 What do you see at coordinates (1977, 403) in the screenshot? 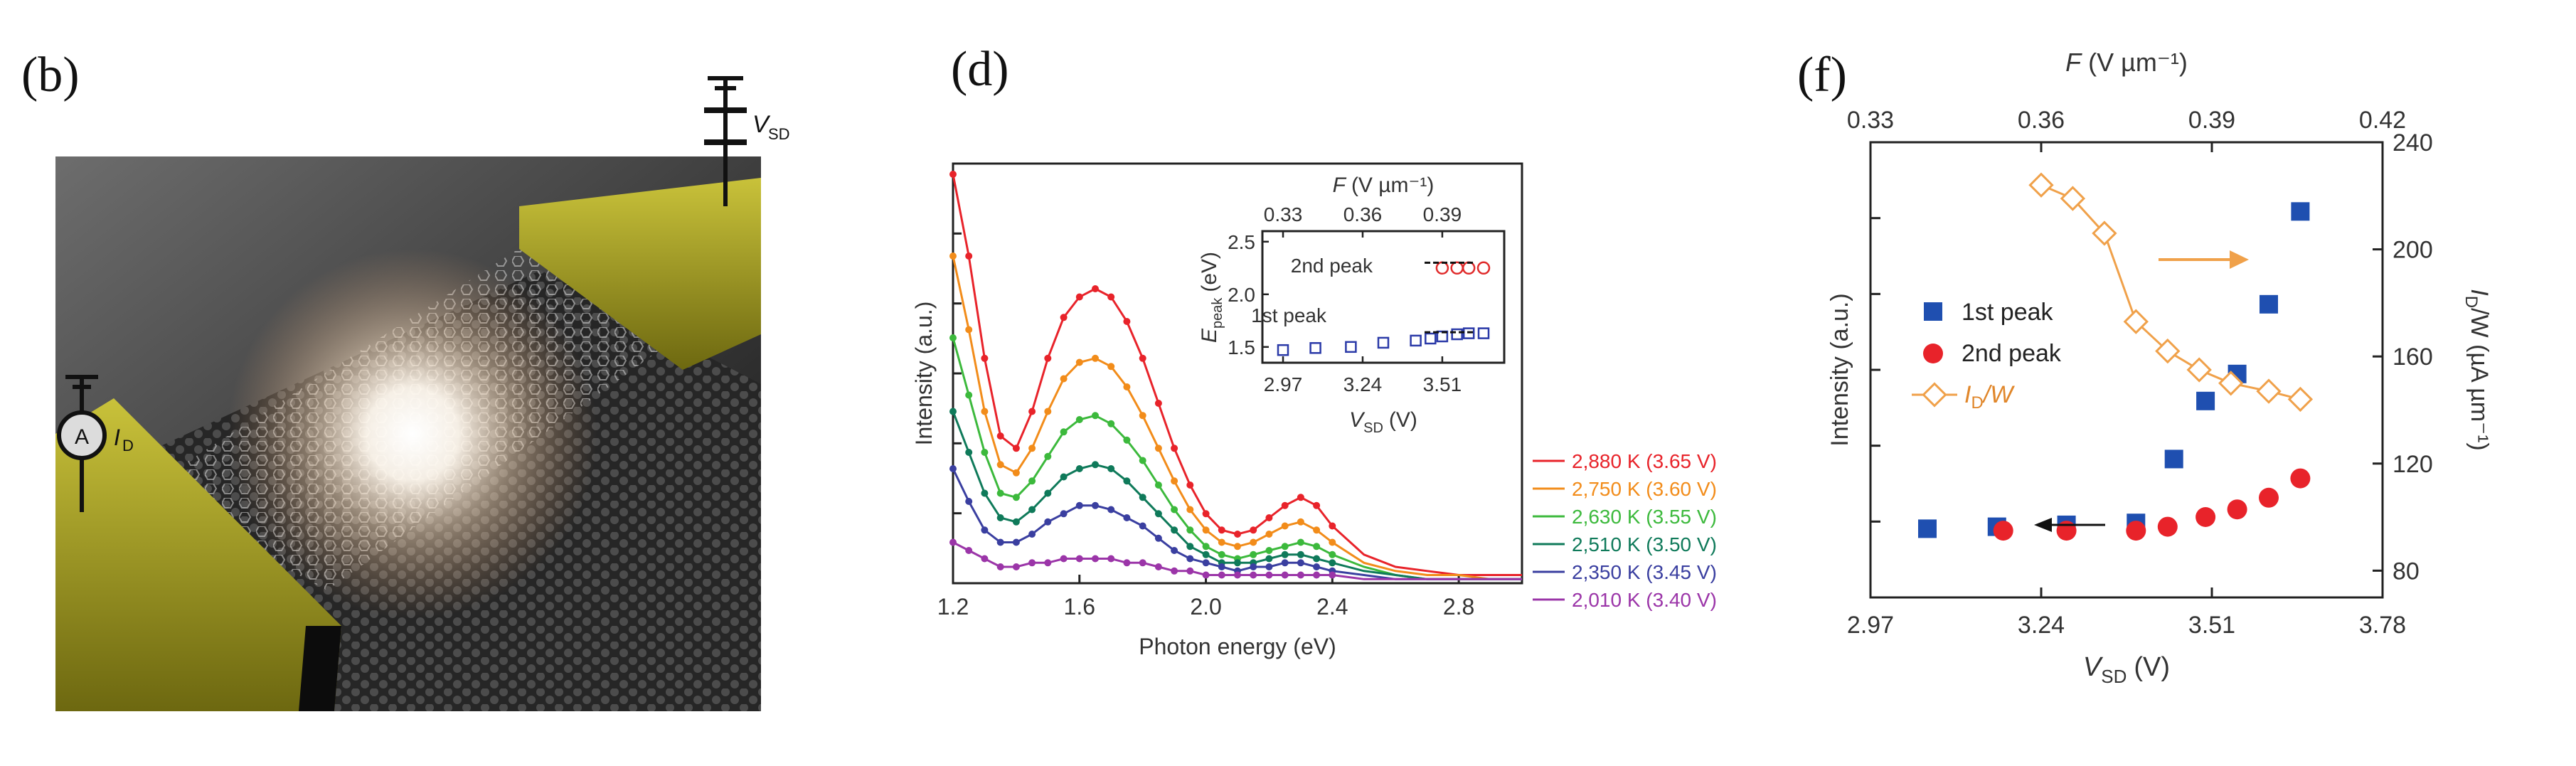
I see `legend-id-w-sub: D` at bounding box center [1977, 403].